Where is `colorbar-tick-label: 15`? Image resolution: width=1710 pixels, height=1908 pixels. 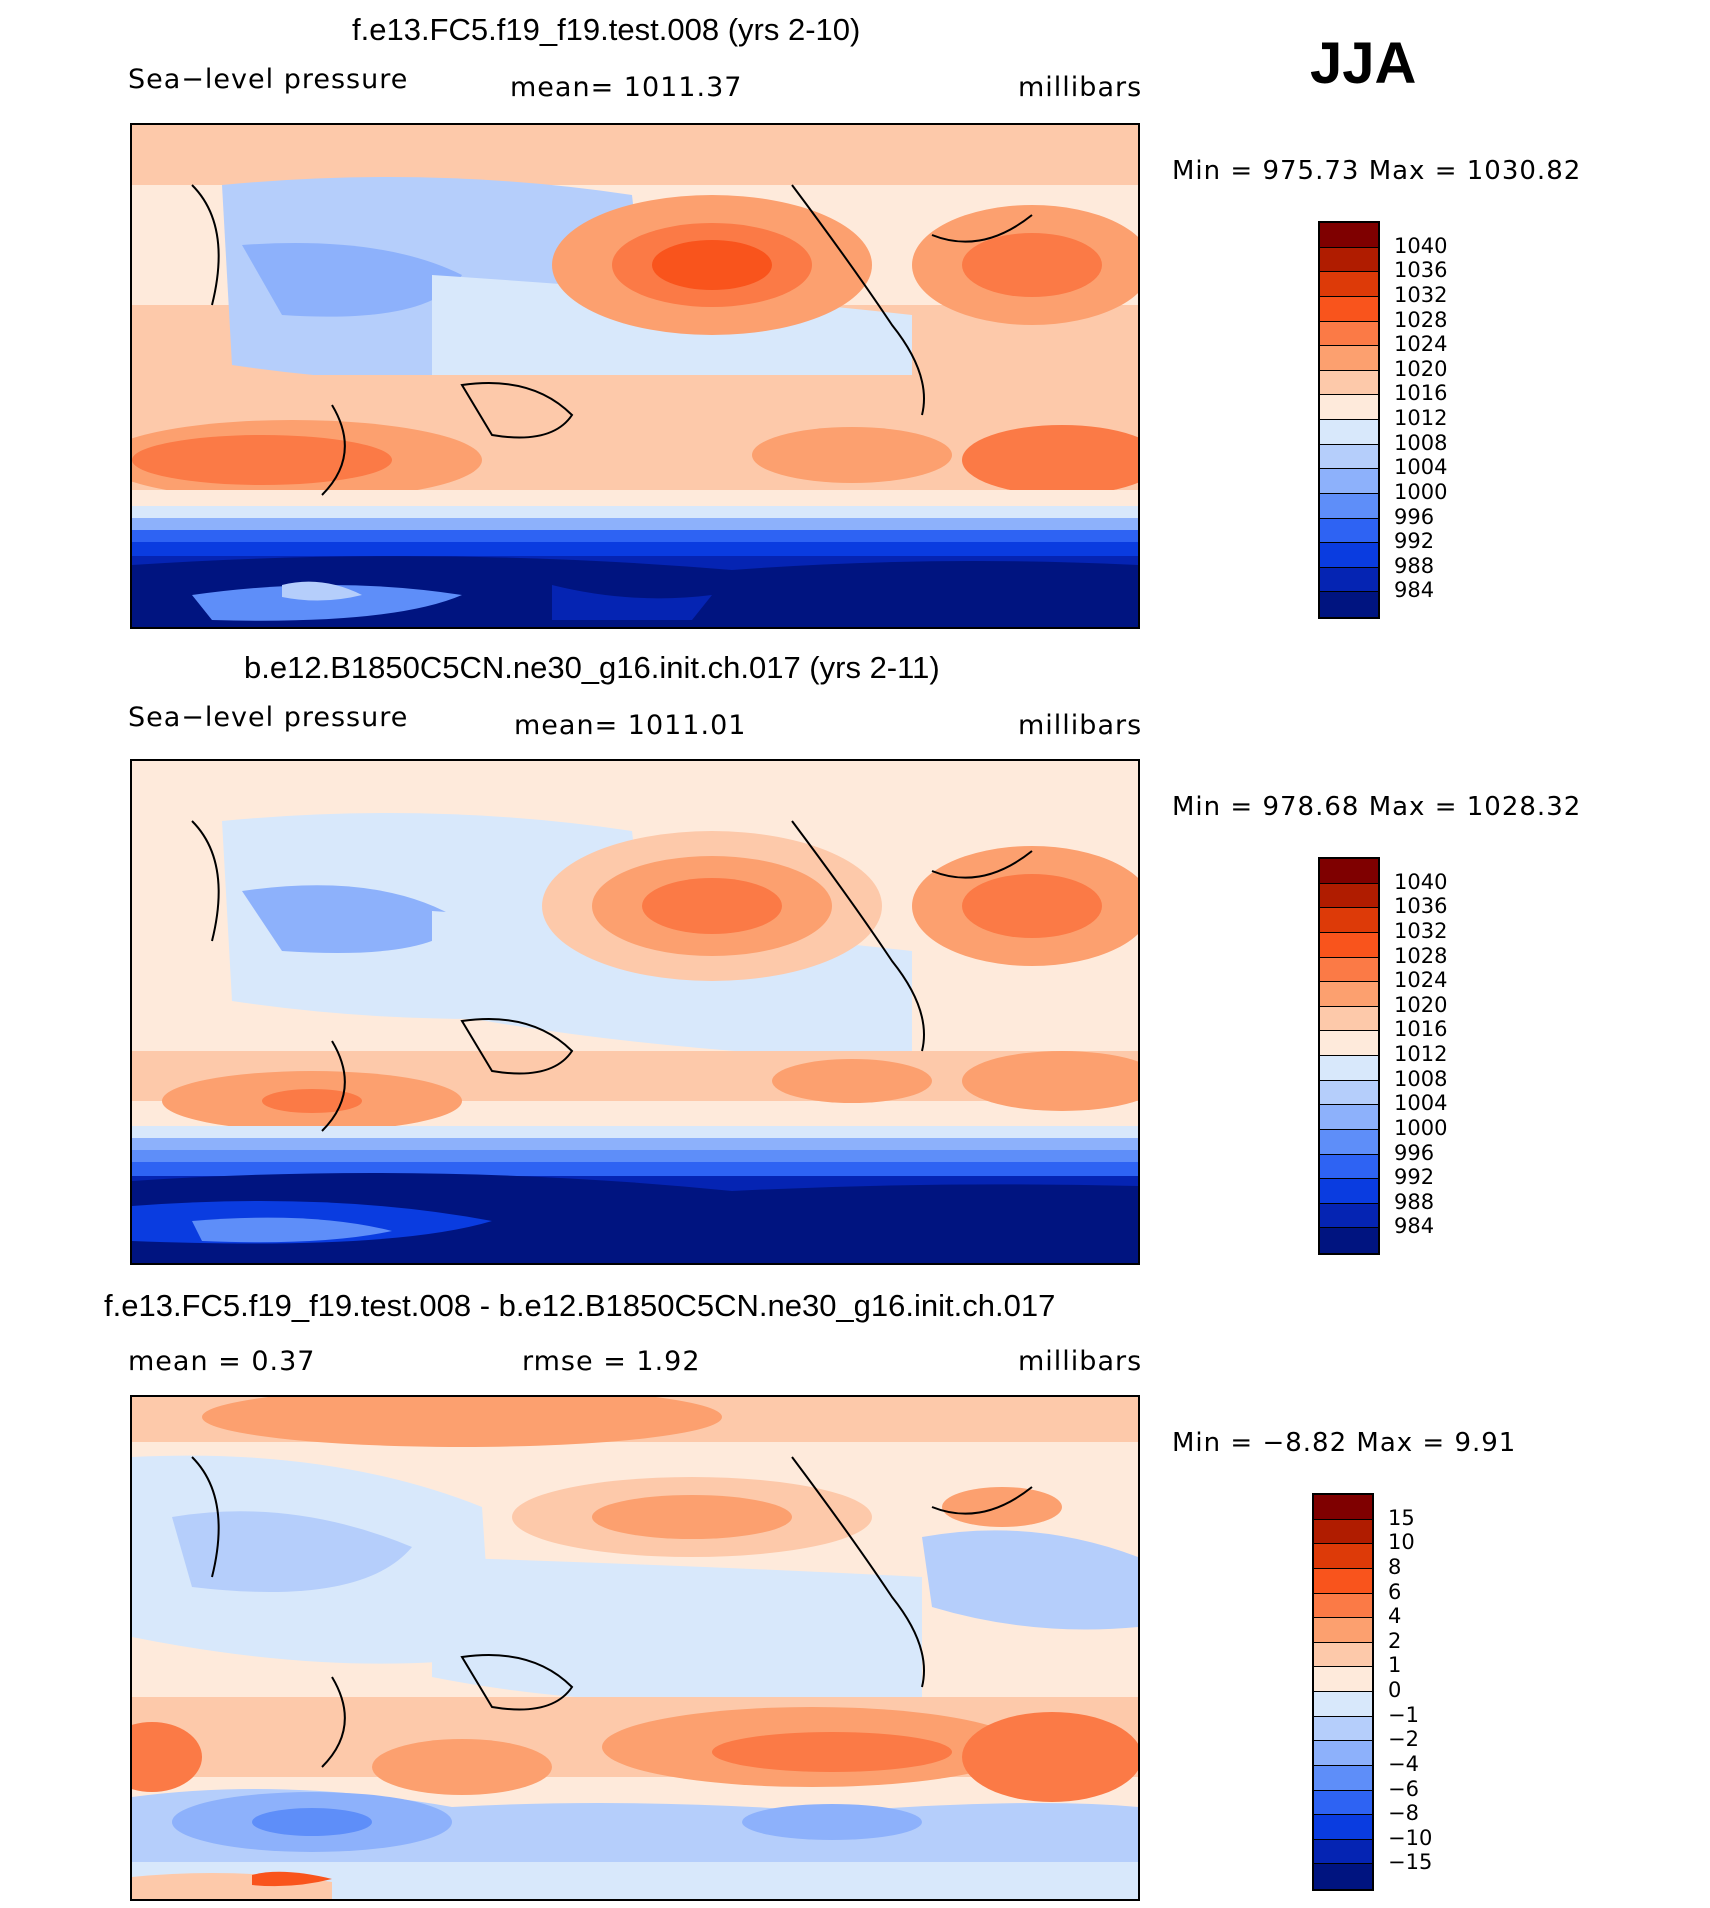
colorbar-tick-label: 15 is located at coordinates (1401, 1517).